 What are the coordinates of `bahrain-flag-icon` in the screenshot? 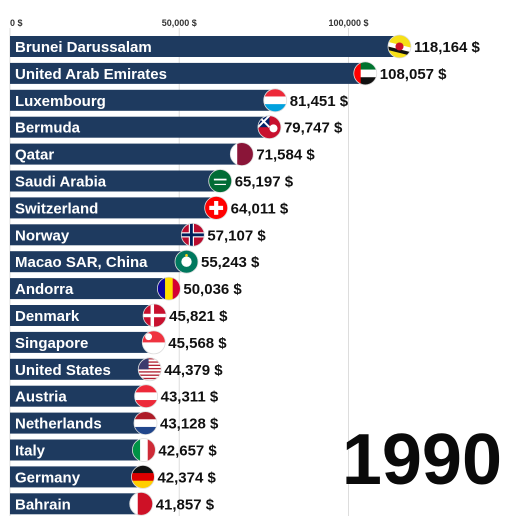 It's located at (141, 503).